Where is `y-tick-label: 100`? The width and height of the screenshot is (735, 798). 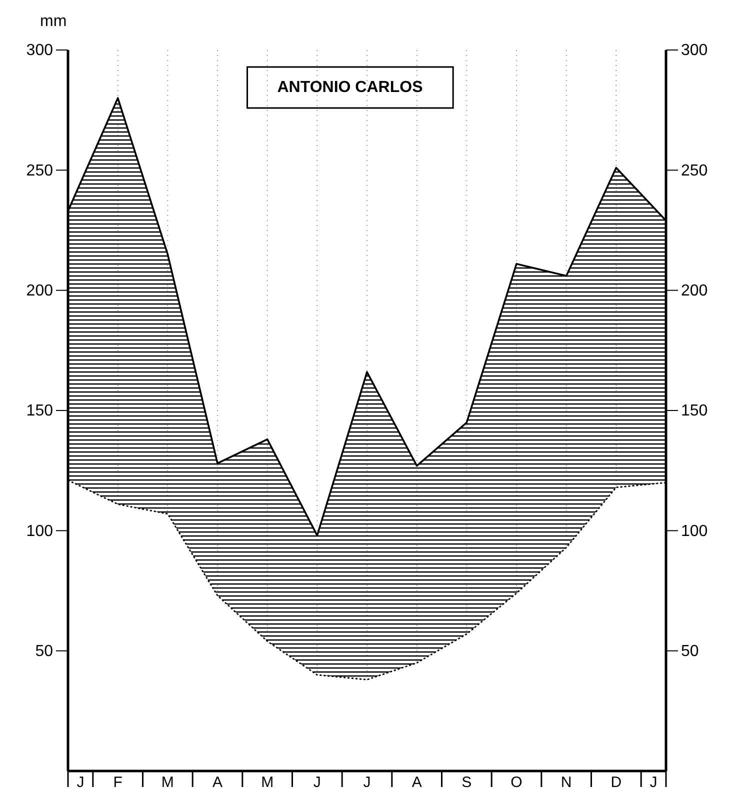
y-tick-label: 100 is located at coordinates (40, 531).